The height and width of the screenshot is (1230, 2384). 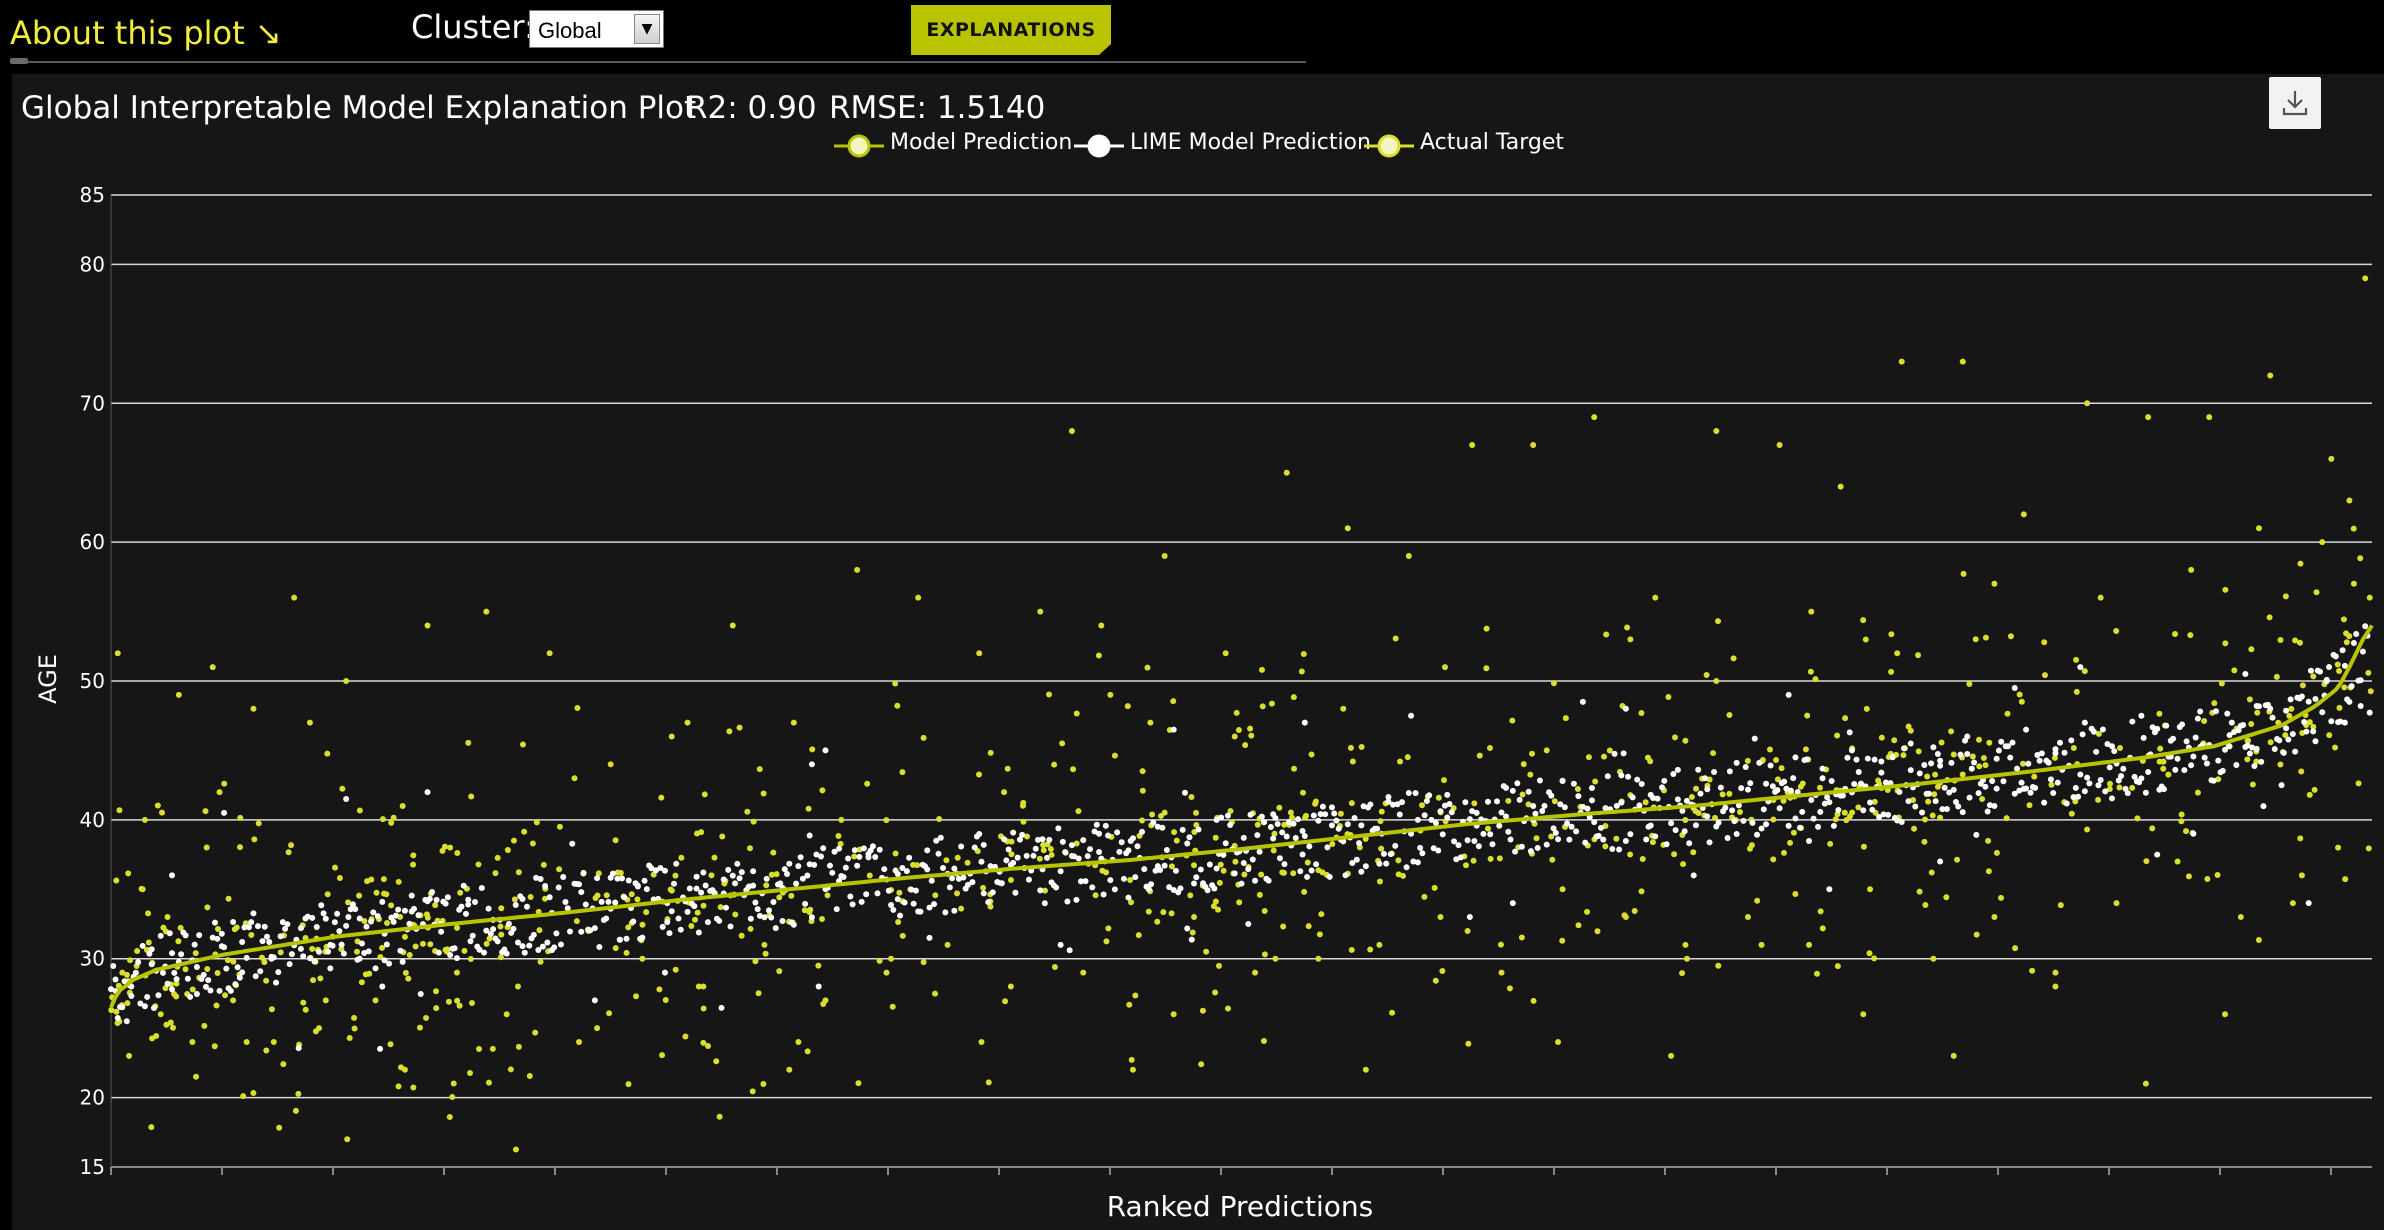 I want to click on legend-item-lime-prediction: LIME Model Prediction, so click(x=1221, y=146).